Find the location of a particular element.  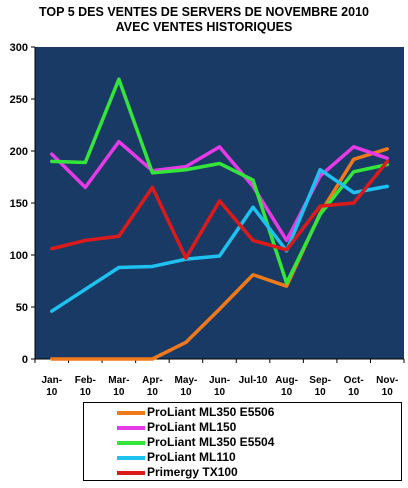

x-tick-label: Aug- is located at coordinates (286, 380).